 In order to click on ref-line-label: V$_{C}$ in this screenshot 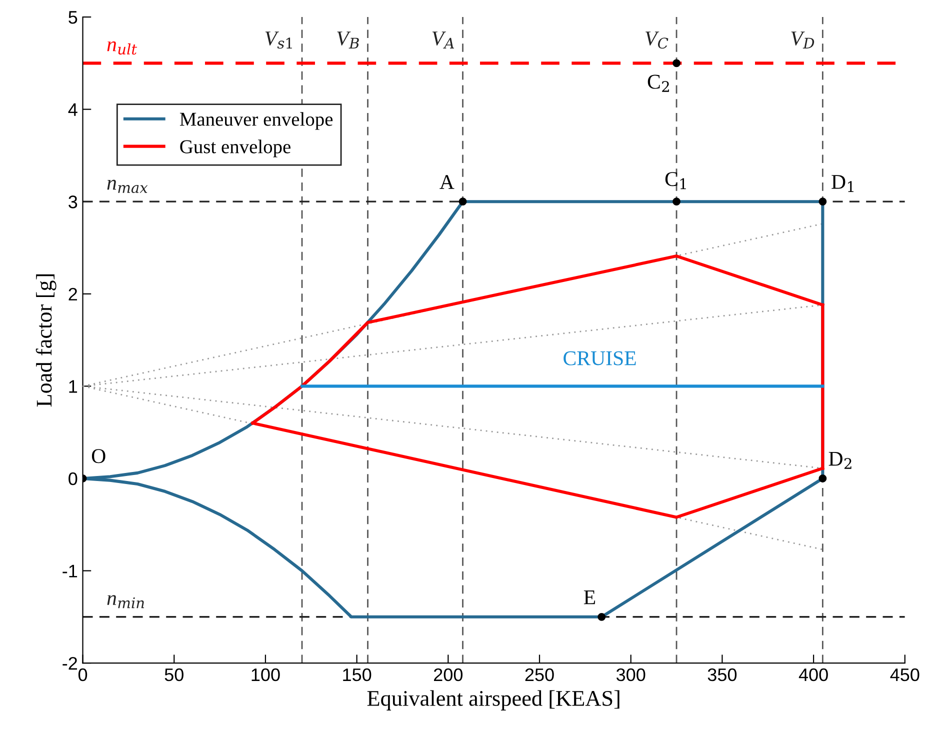, I will do `click(657, 40)`.